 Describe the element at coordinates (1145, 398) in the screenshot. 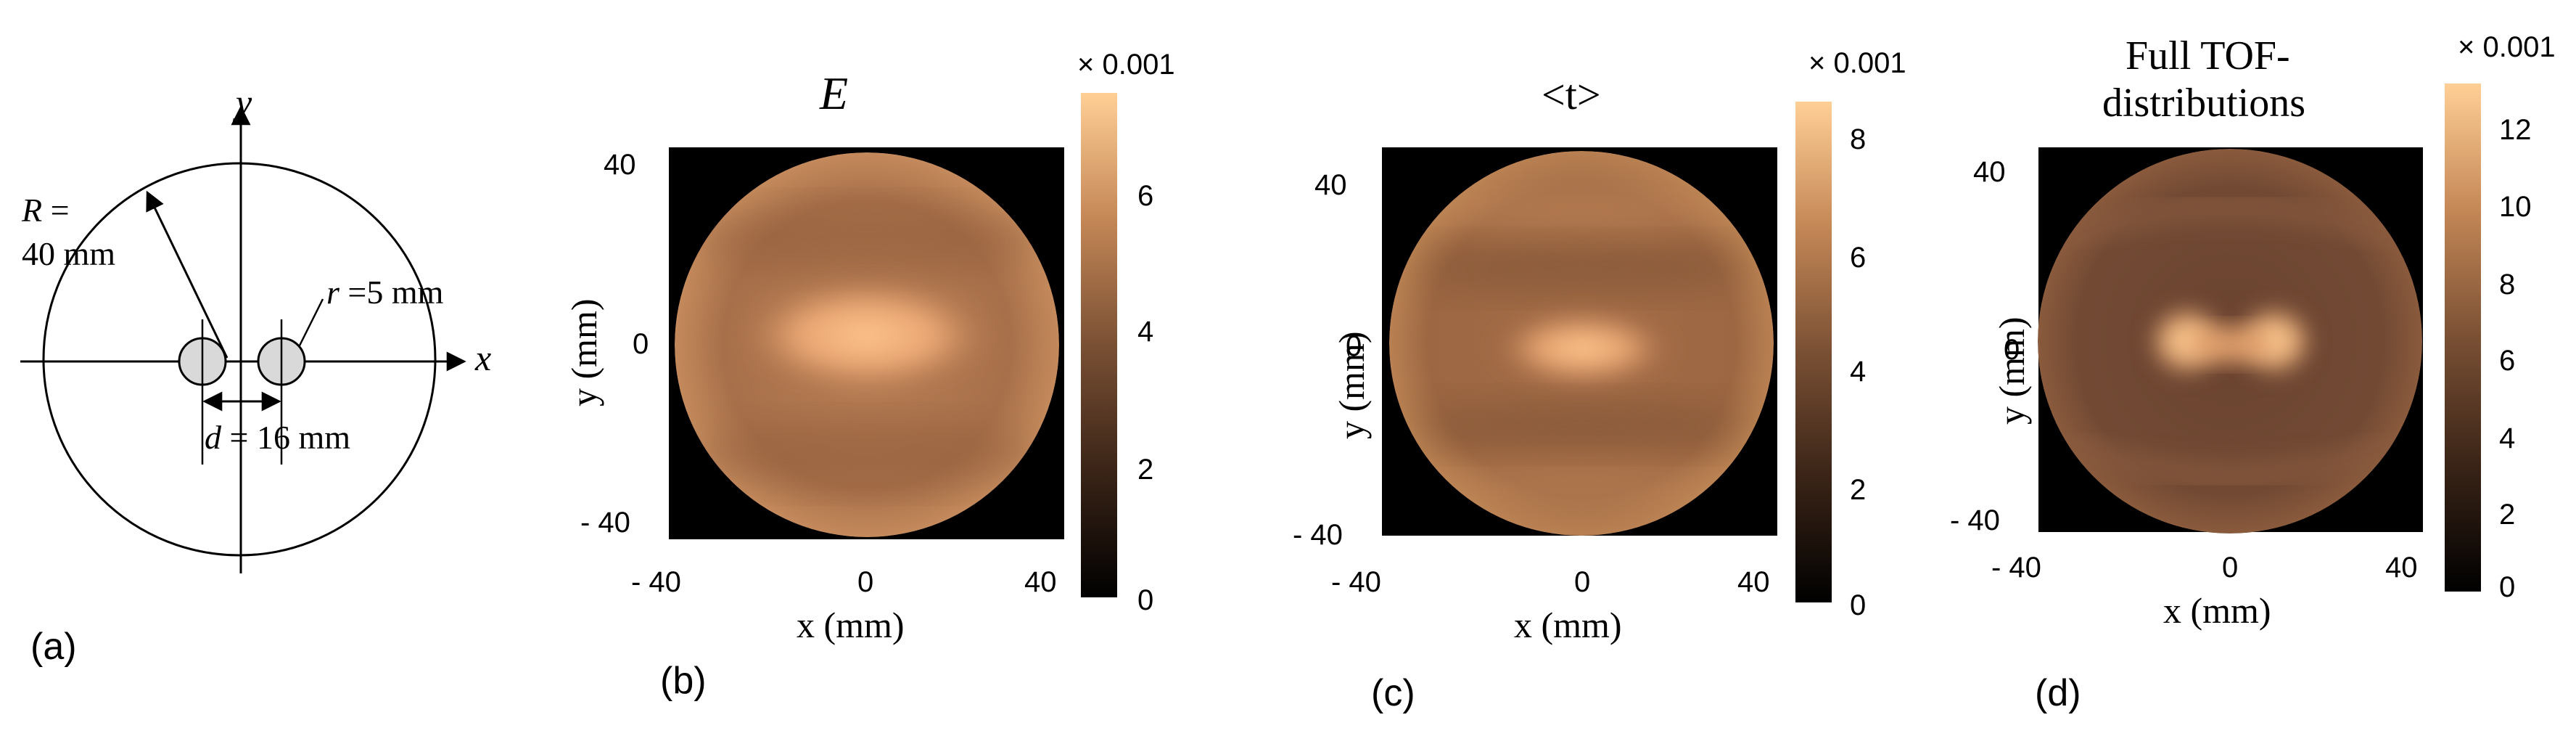

I see `panel-b-cbar-ticks: 6 4 2 0` at that location.